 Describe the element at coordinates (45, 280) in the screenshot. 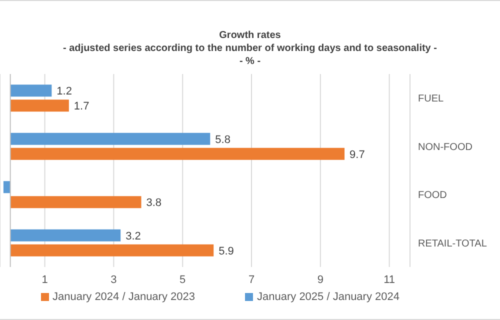

I see `x-tick-label: 1` at that location.